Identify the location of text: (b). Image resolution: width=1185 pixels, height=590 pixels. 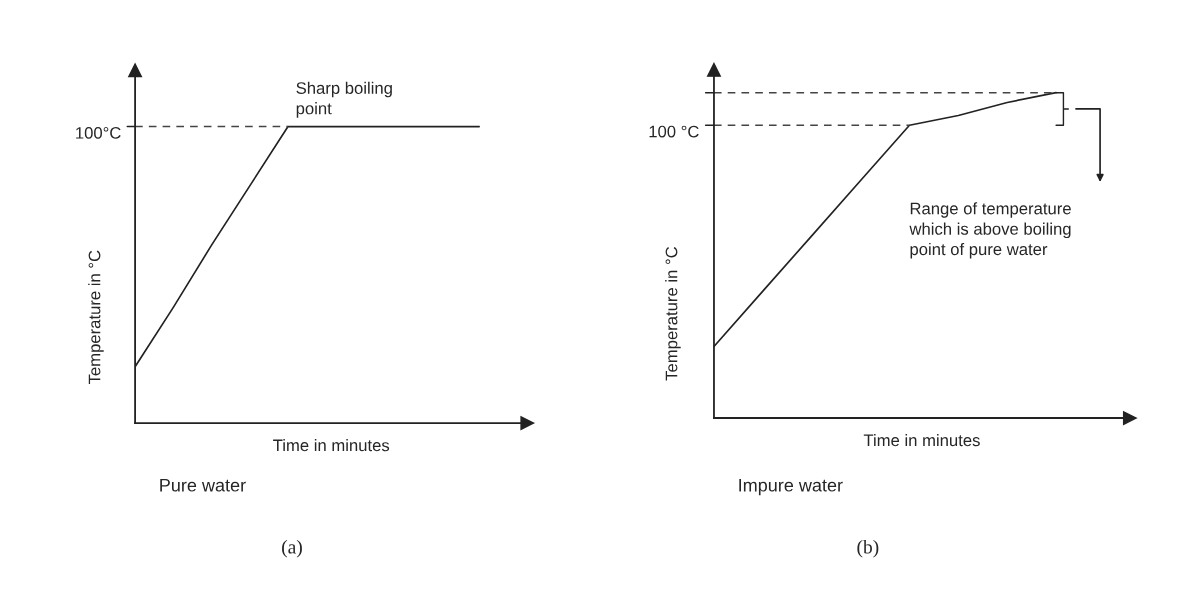
(868, 548).